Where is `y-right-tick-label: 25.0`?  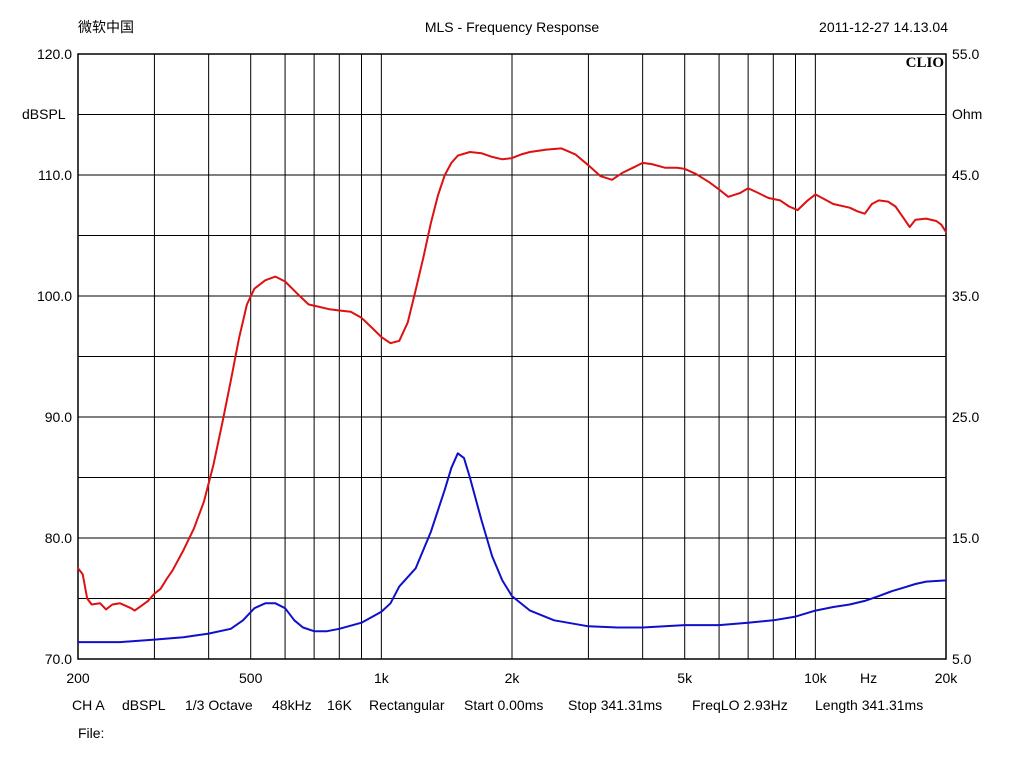 y-right-tick-label: 25.0 is located at coordinates (965, 417).